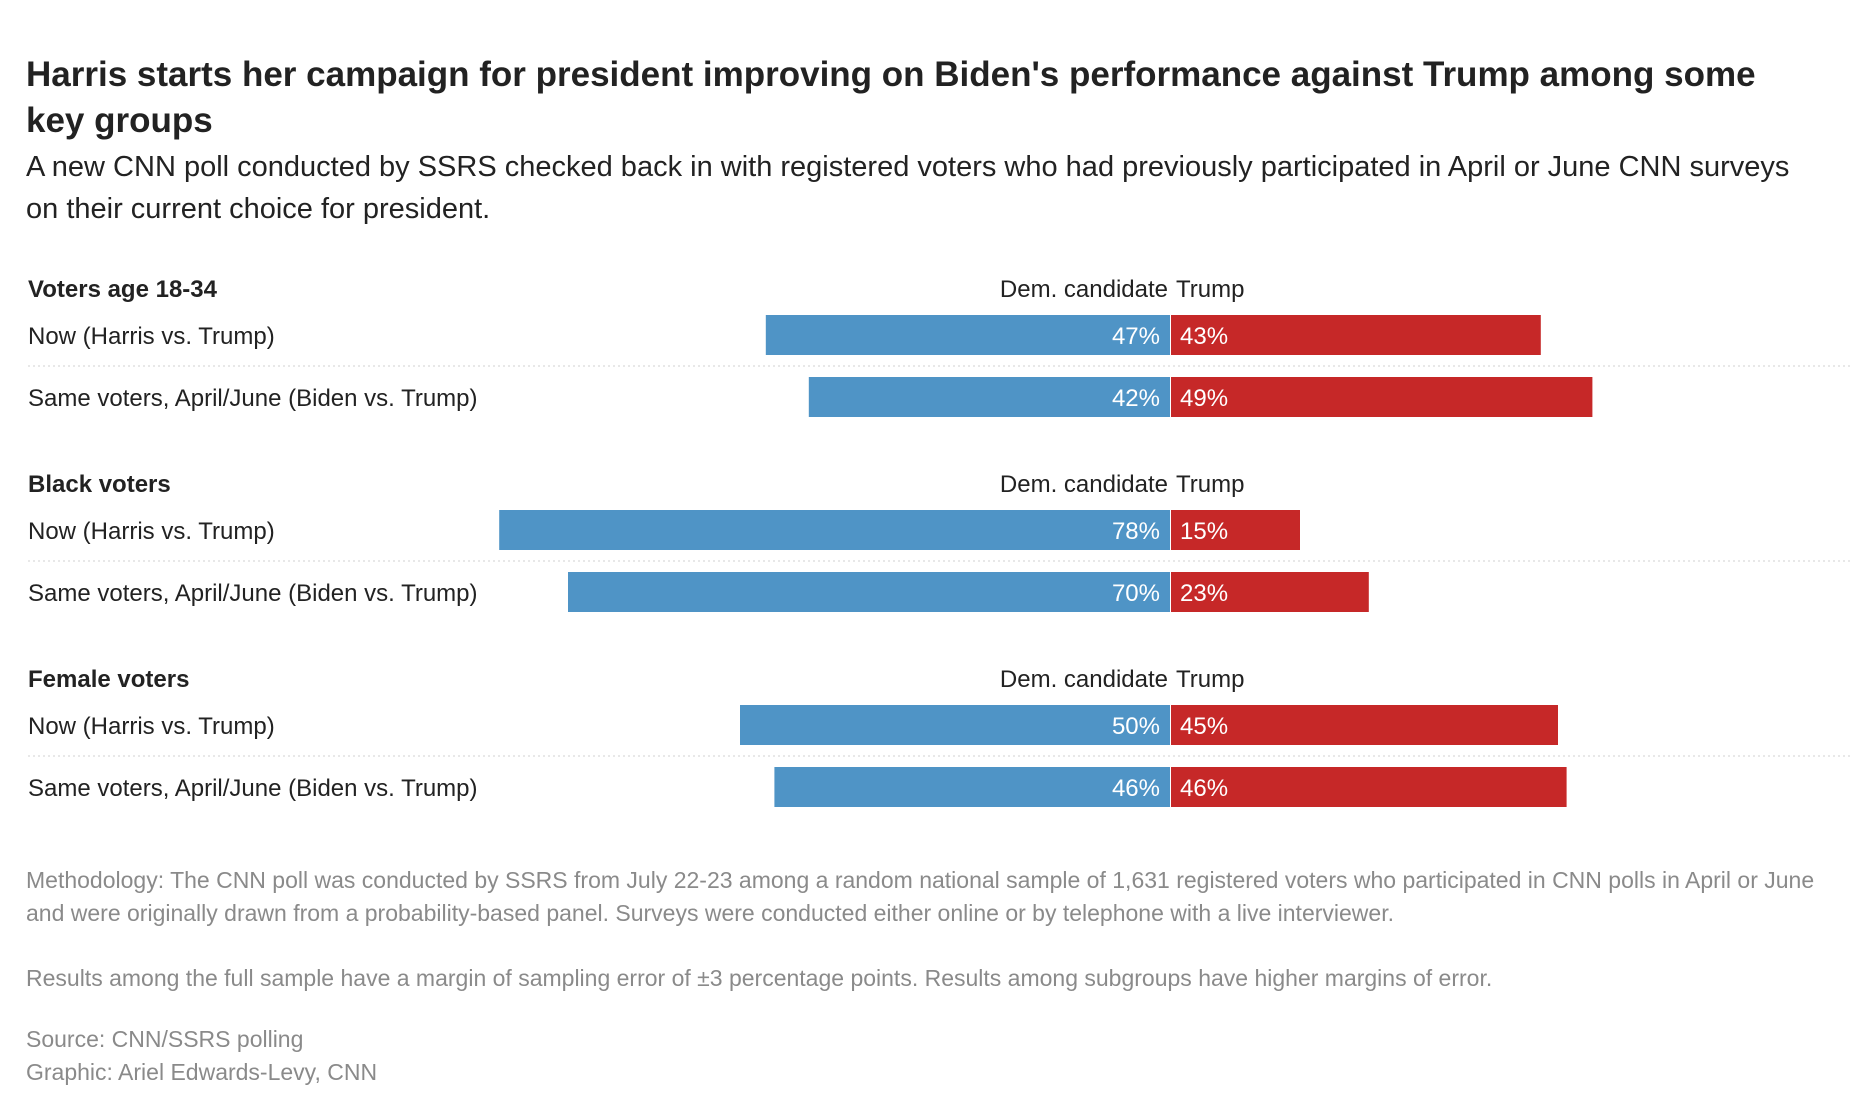  I want to click on dem-value-label: 47%, so click(1136, 336).